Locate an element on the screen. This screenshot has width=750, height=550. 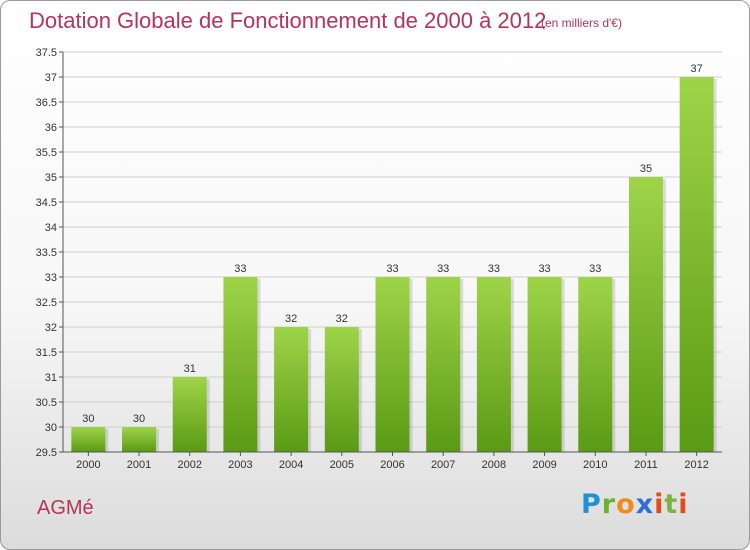
x-tick-label: 2008 is located at coordinates (494, 465).